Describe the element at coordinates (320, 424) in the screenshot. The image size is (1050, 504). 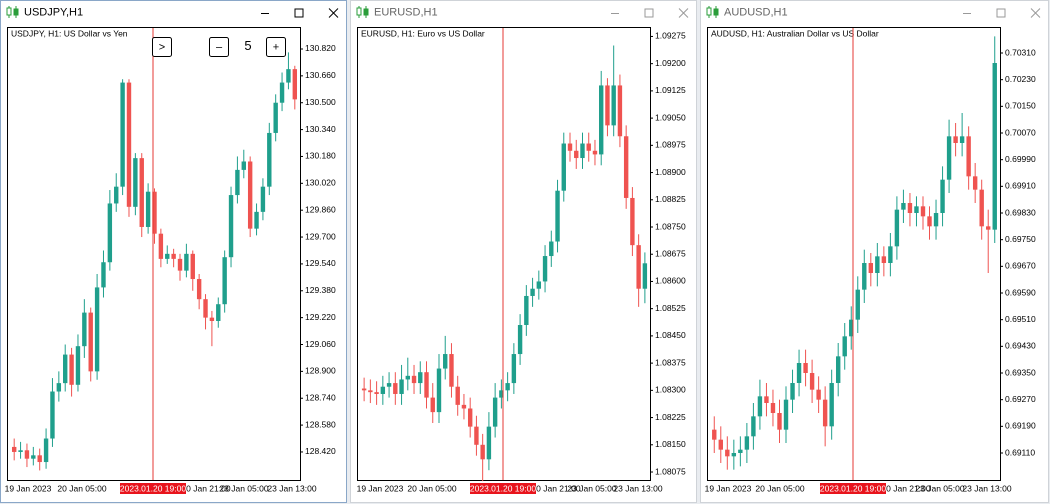
I see `y-tick-label: 128.580` at that location.